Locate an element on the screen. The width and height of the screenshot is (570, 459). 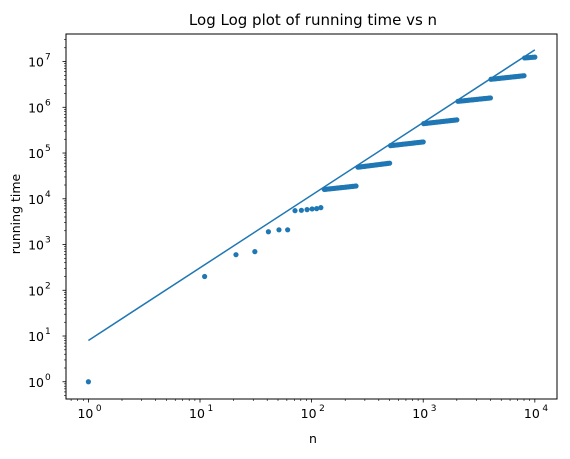
y-tick-exponent: 6 is located at coordinates (48, 103).